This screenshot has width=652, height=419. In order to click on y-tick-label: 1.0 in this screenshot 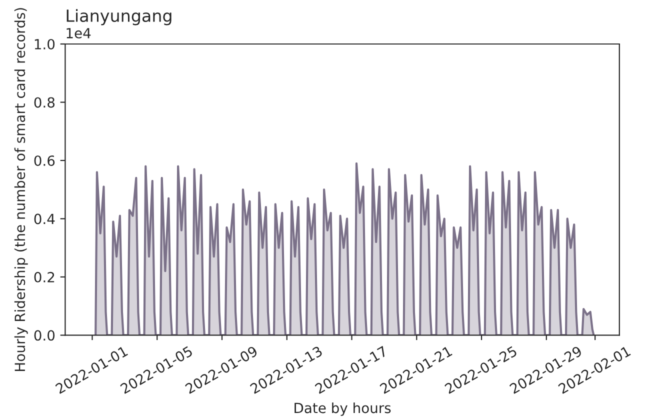, I will do `click(44, 44)`.